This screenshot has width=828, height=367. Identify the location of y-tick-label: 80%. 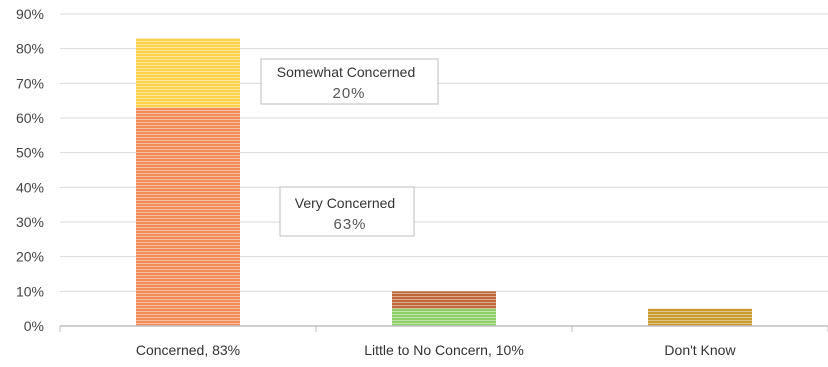
(30, 49).